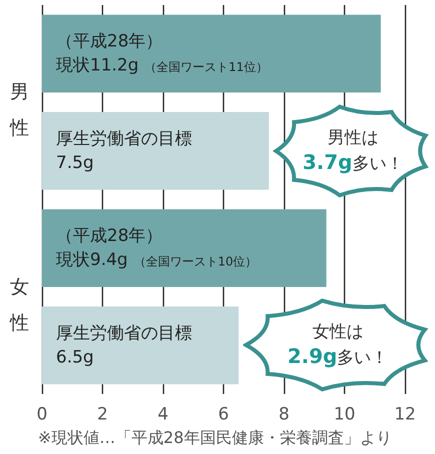 This screenshot has width=435, height=454. What do you see at coordinates (157, 248) in the screenshot?
I see `data-label: （平成28年）現状9.4g（全国ワースト10位）` at bounding box center [157, 248].